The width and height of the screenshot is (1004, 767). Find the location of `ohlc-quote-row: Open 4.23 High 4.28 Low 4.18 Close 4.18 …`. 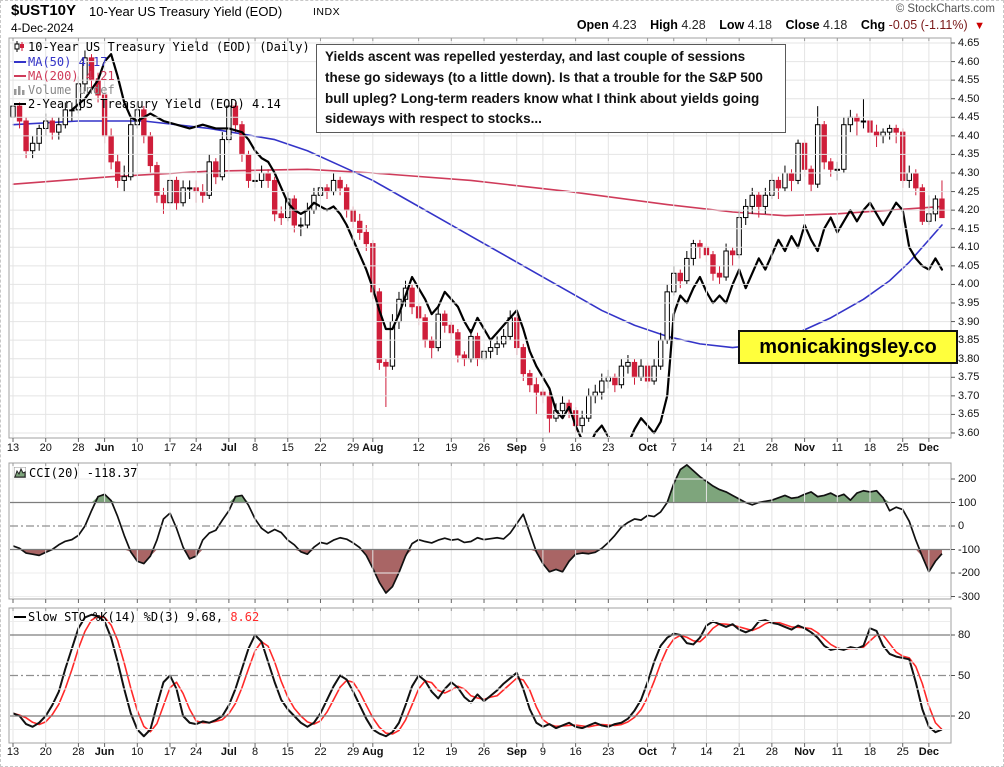

ohlc-quote-row: Open 4.23 High 4.28 Low 4.18 Close 4.18 … is located at coordinates (776, 25).